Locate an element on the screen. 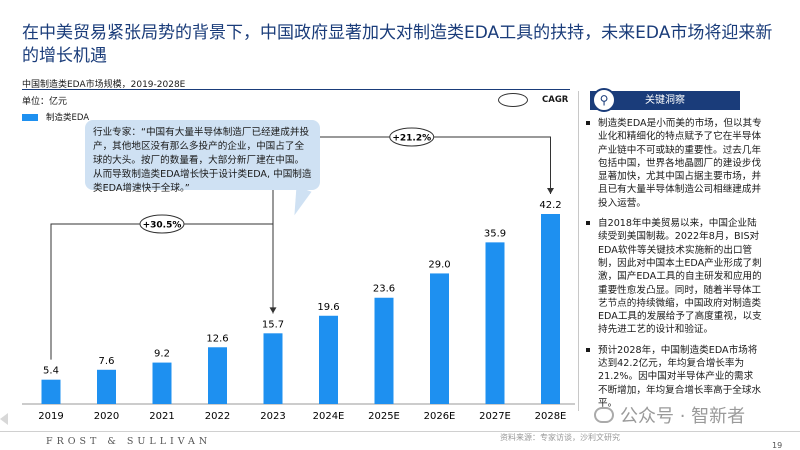 The height and width of the screenshot is (450, 800). watermark-text: 公众号 · 智新者 is located at coordinates (683, 416).